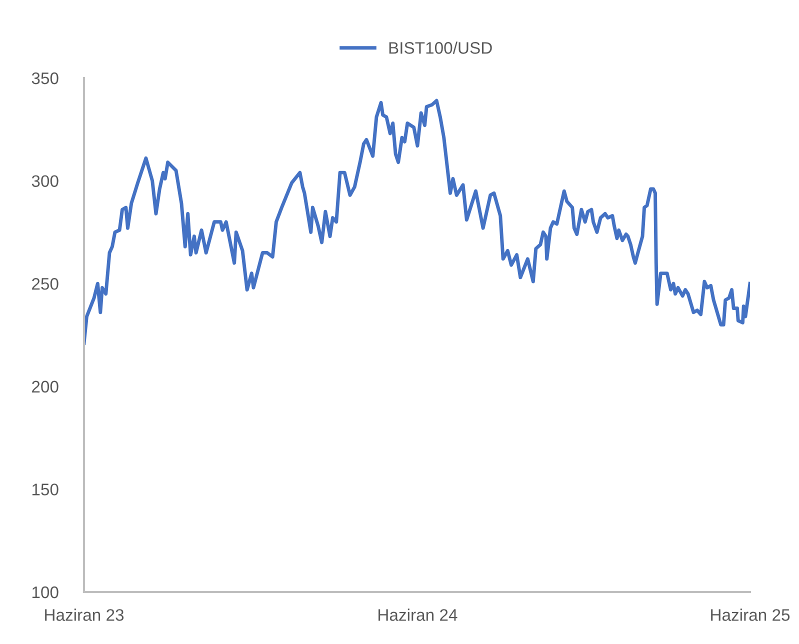 The width and height of the screenshot is (799, 644). What do you see at coordinates (45, 592) in the screenshot?
I see `y-tick-label: 100` at bounding box center [45, 592].